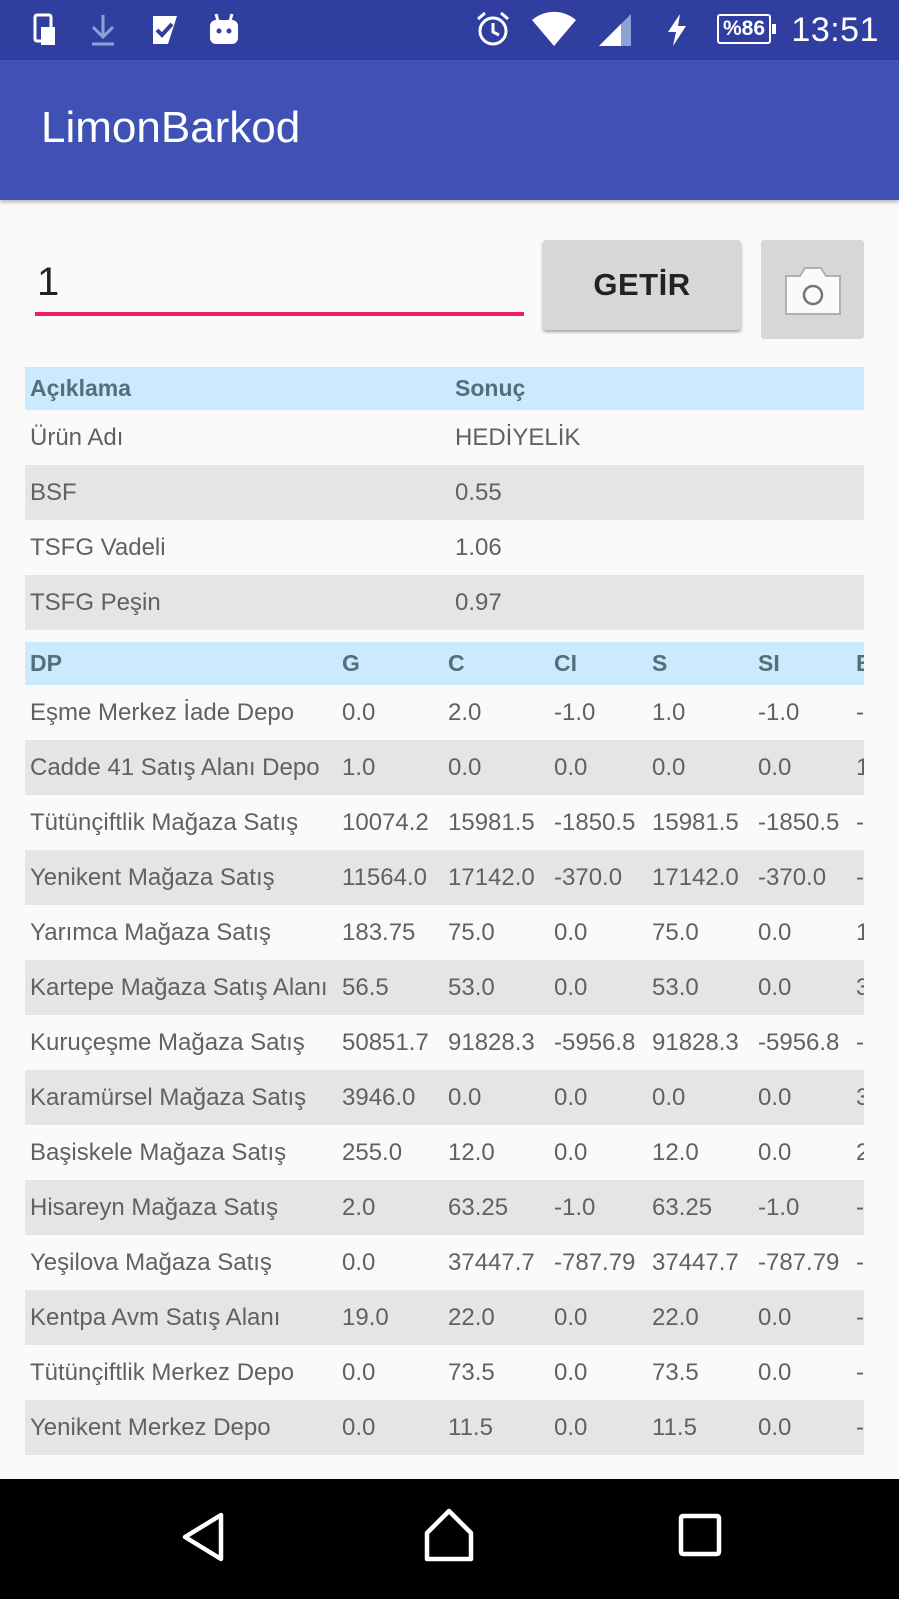  I want to click on cell-dp: Yenikent Mağaza Satış, so click(152, 877).